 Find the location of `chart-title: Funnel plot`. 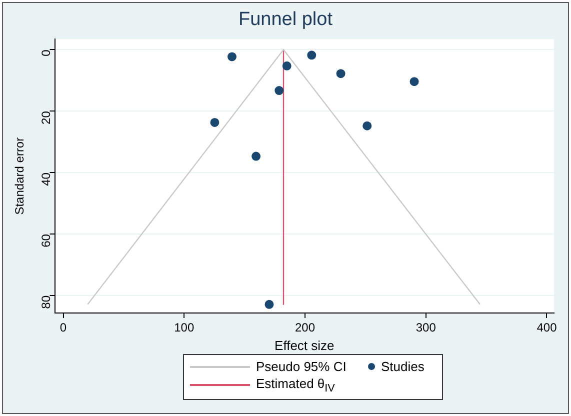

chart-title: Funnel plot is located at coordinates (285, 20).